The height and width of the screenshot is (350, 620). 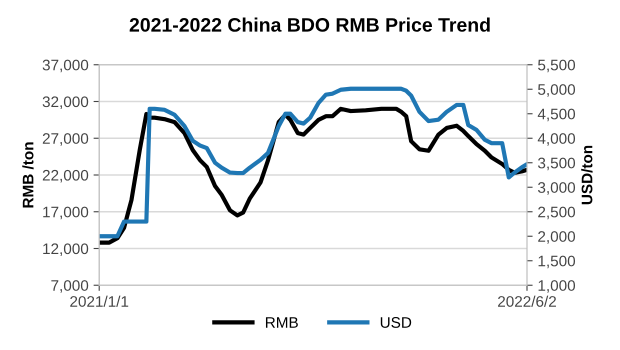 I want to click on y-axis-title: RMB /ton, so click(x=28, y=175).